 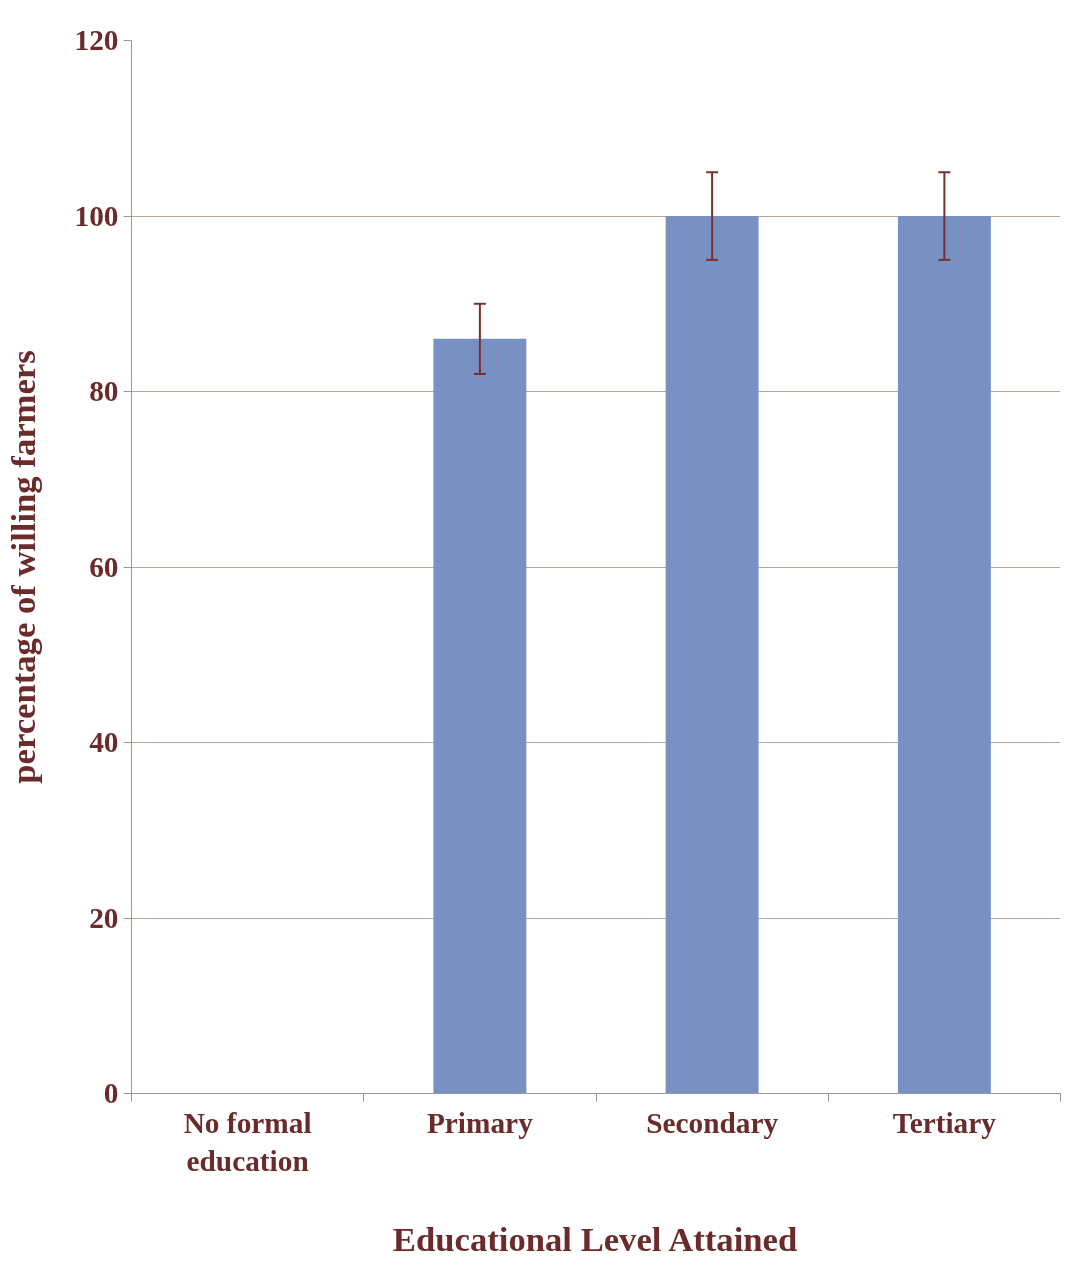 What do you see at coordinates (104, 391) in the screenshot?
I see `y-tick-label: 80` at bounding box center [104, 391].